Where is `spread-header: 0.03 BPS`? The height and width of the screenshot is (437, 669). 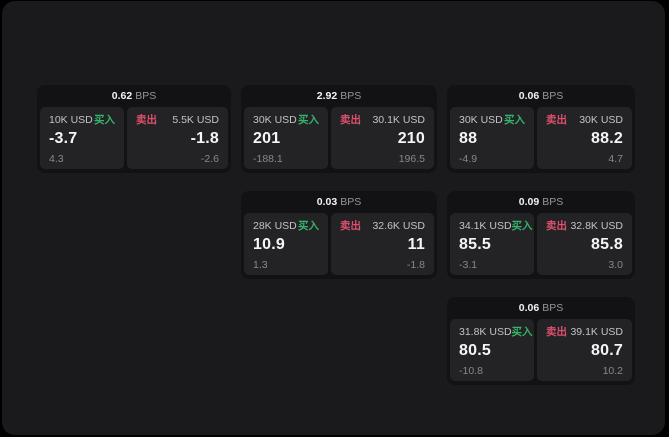
spread-header: 0.03 BPS is located at coordinates (339, 202).